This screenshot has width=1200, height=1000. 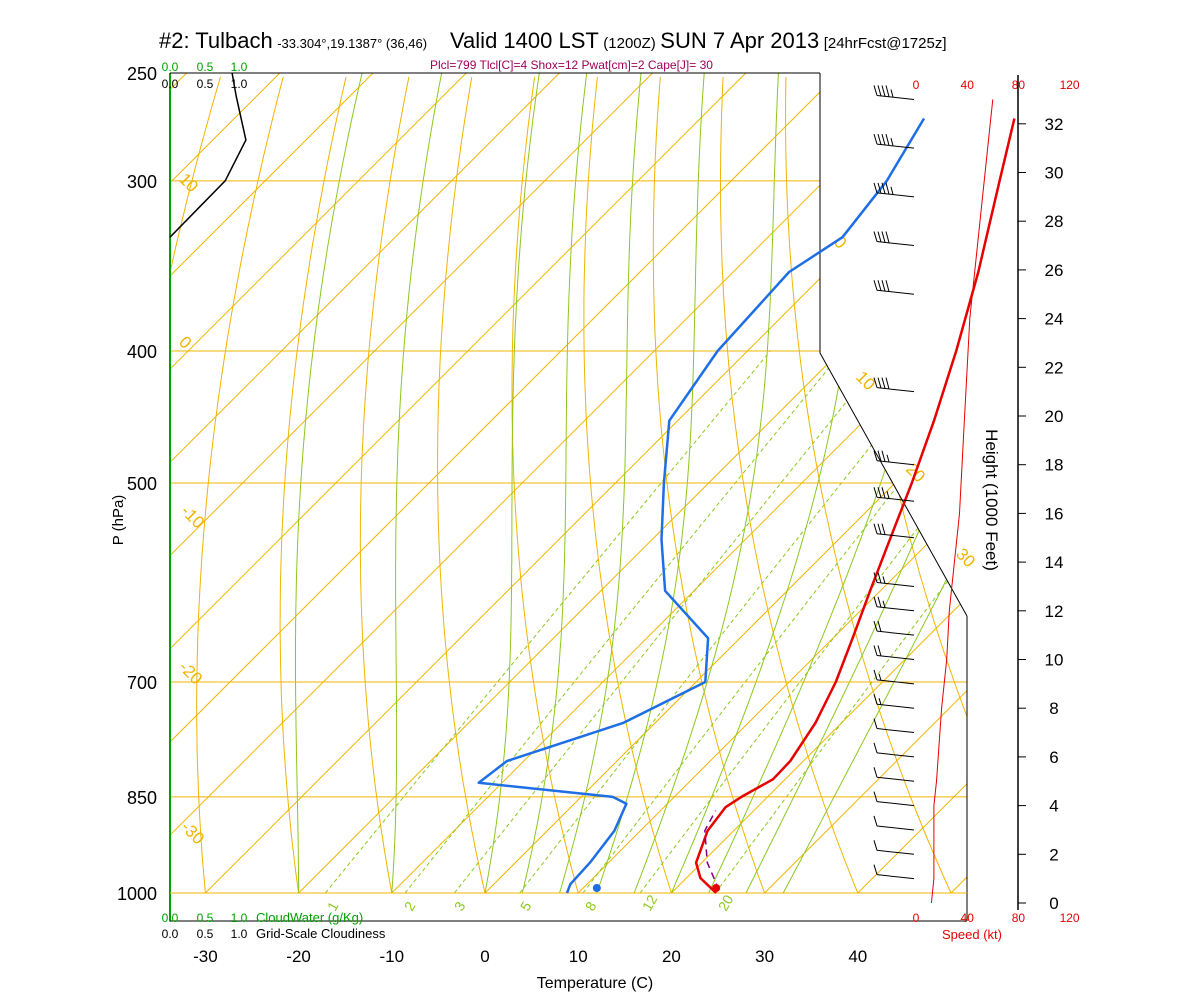 I want to click on wind-barbs, so click(x=894, y=482).